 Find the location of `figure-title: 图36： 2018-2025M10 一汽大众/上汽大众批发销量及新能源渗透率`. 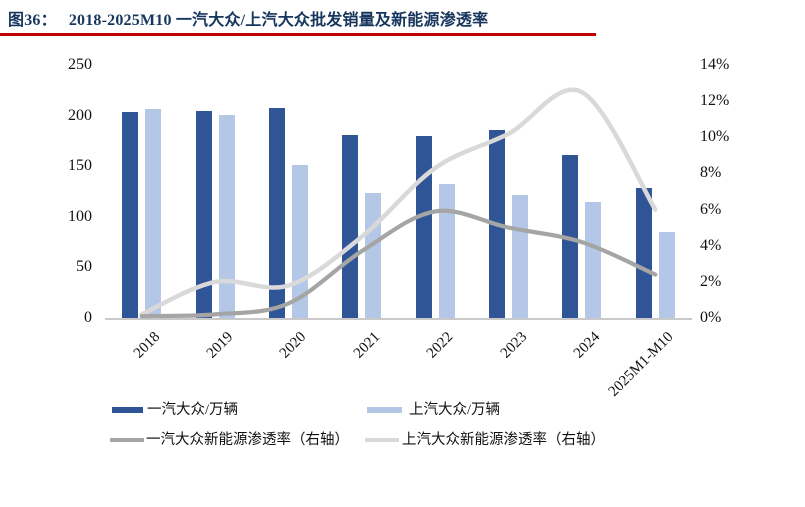

figure-title: 图36： 2018-2025M10 一汽大众/上汽大众批发销量及新能源渗透率 is located at coordinates (403, 18).